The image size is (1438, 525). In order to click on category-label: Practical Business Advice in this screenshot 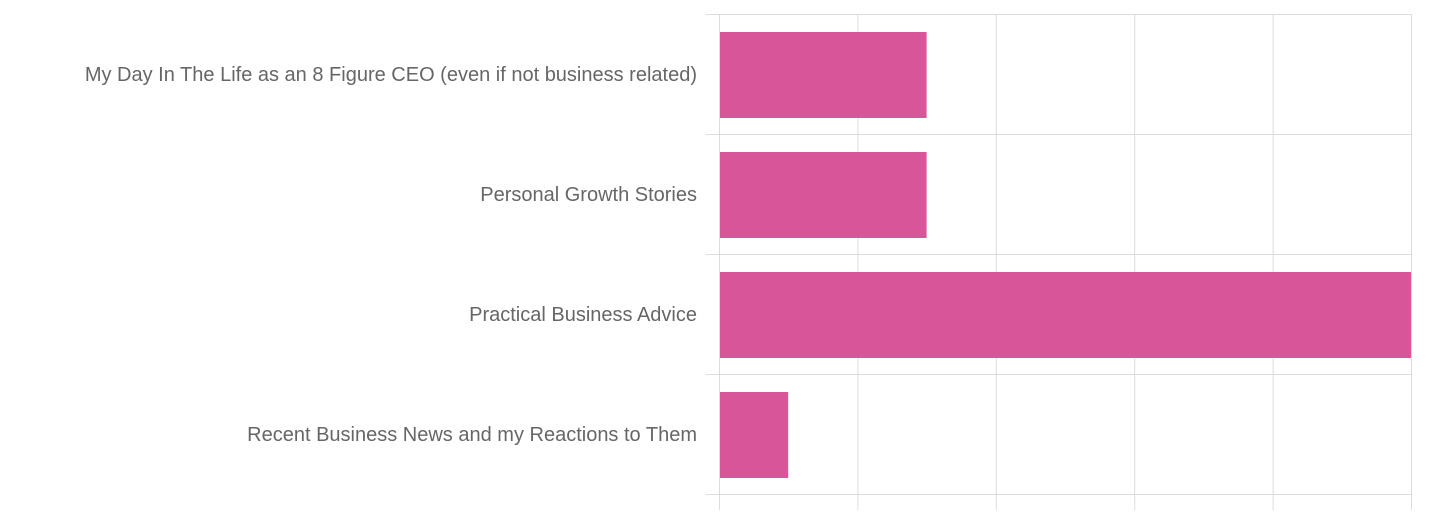, I will do `click(583, 315)`.